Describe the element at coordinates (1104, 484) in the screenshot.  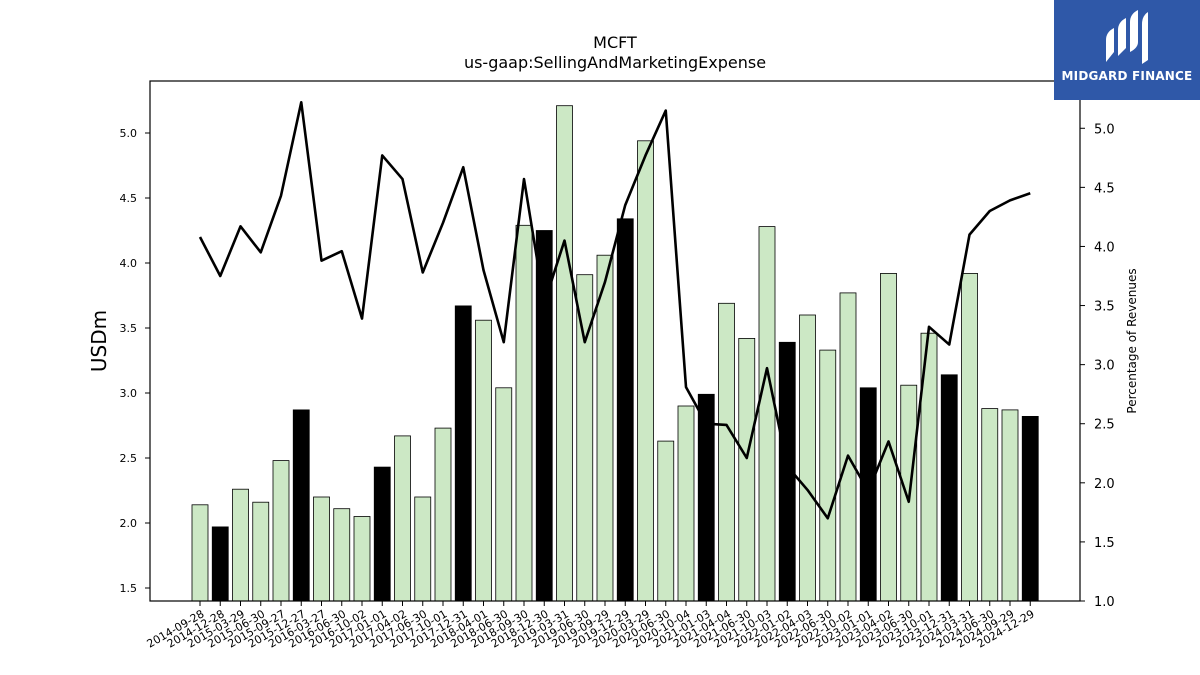
I see `y2-tick-label: 2.0` at that location.